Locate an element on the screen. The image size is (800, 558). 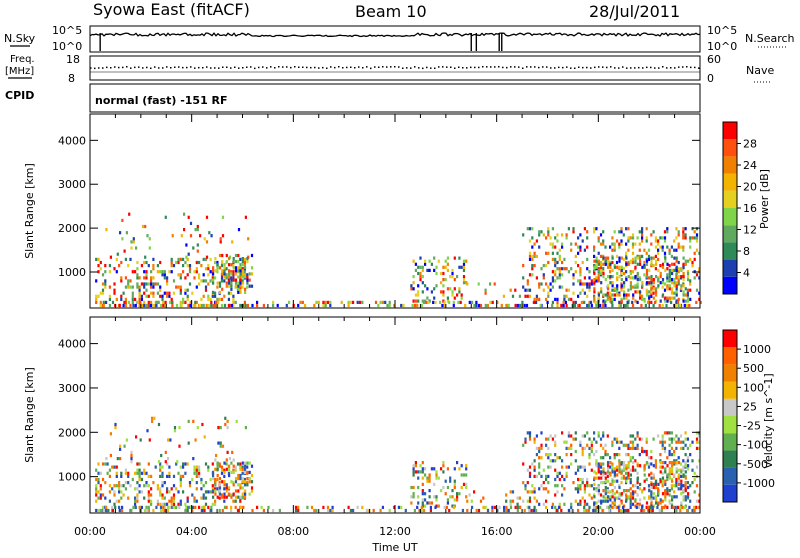
power-heatmap-cells is located at coordinates (398, 260).